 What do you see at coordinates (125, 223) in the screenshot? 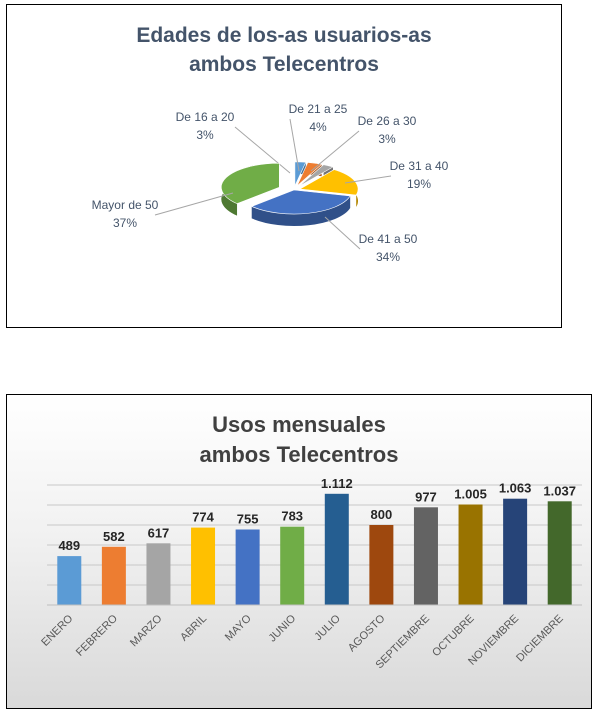
I see `pie-slice-percent: 37%` at bounding box center [125, 223].